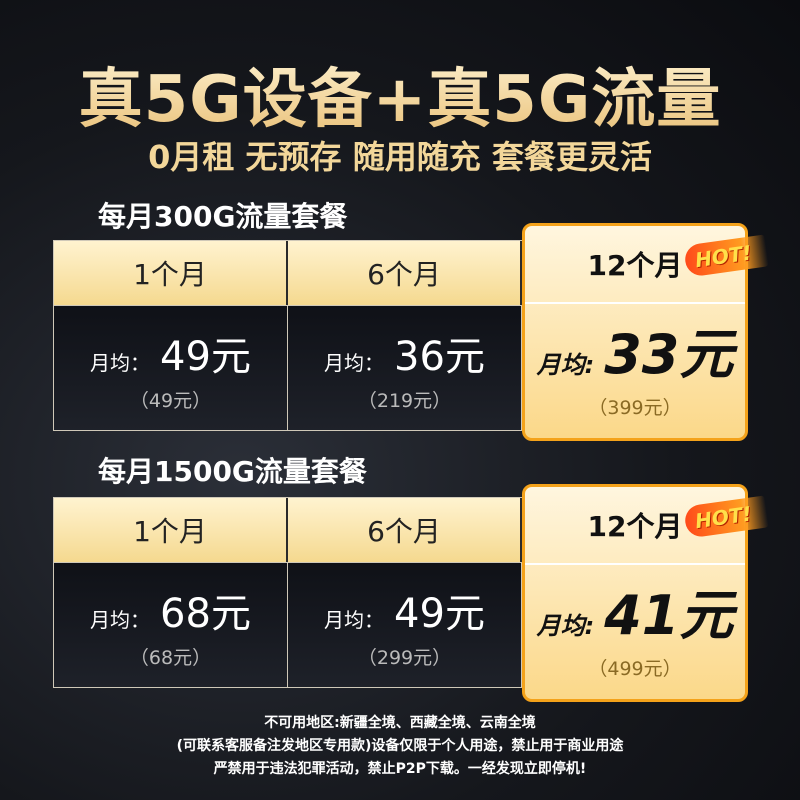  I want to click on price-cell: 月均： 49元 （299元）, so click(405, 624).